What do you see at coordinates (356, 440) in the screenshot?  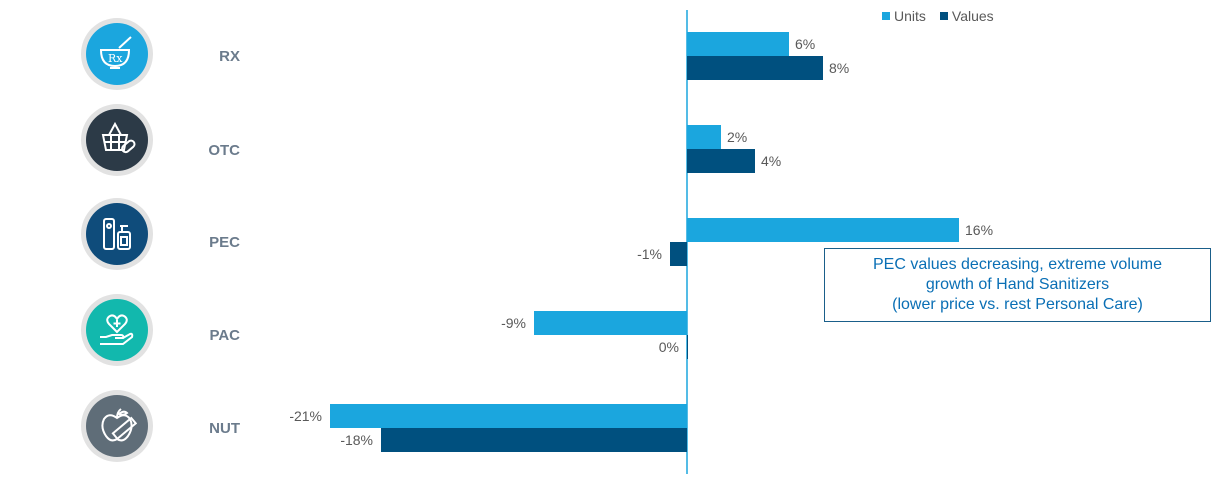 I see `data-label-nut-values: -18%` at bounding box center [356, 440].